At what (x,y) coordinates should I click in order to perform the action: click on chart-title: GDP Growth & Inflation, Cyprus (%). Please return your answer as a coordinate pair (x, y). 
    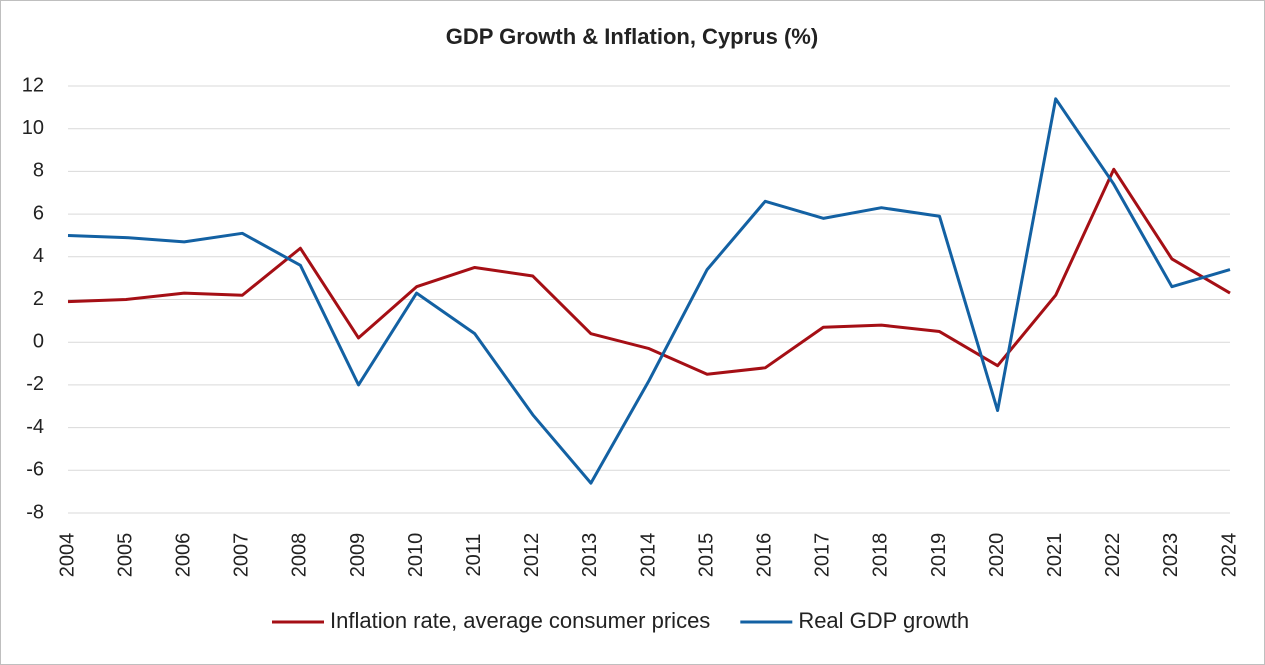
    Looking at the image, I should click on (632, 36).